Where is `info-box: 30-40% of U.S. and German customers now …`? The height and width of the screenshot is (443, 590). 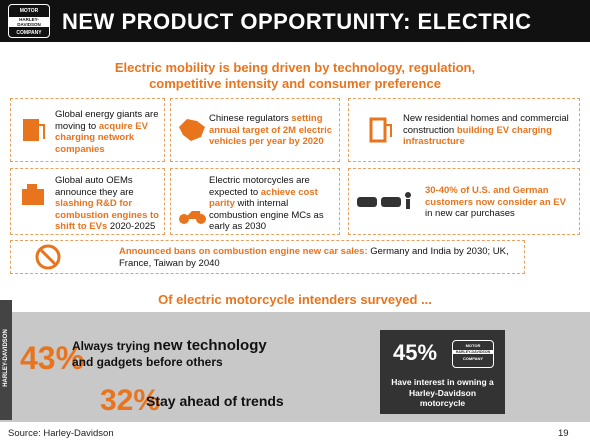
info-box: 30-40% of U.S. and German customers now … is located at coordinates (464, 201).